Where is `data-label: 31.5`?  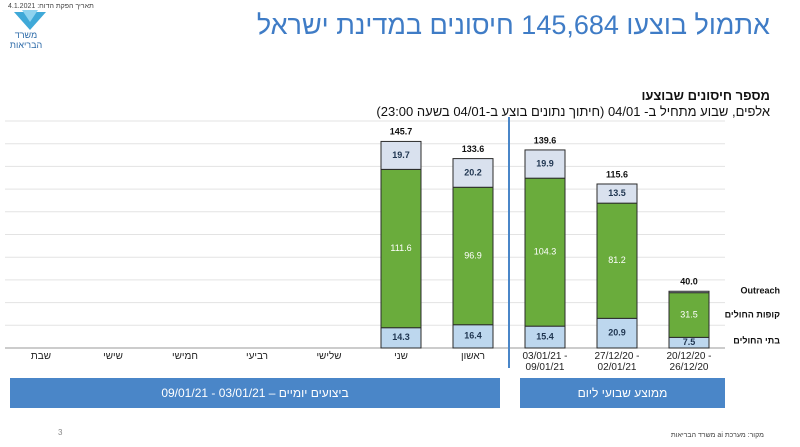 data-label: 31.5 is located at coordinates (689, 314).